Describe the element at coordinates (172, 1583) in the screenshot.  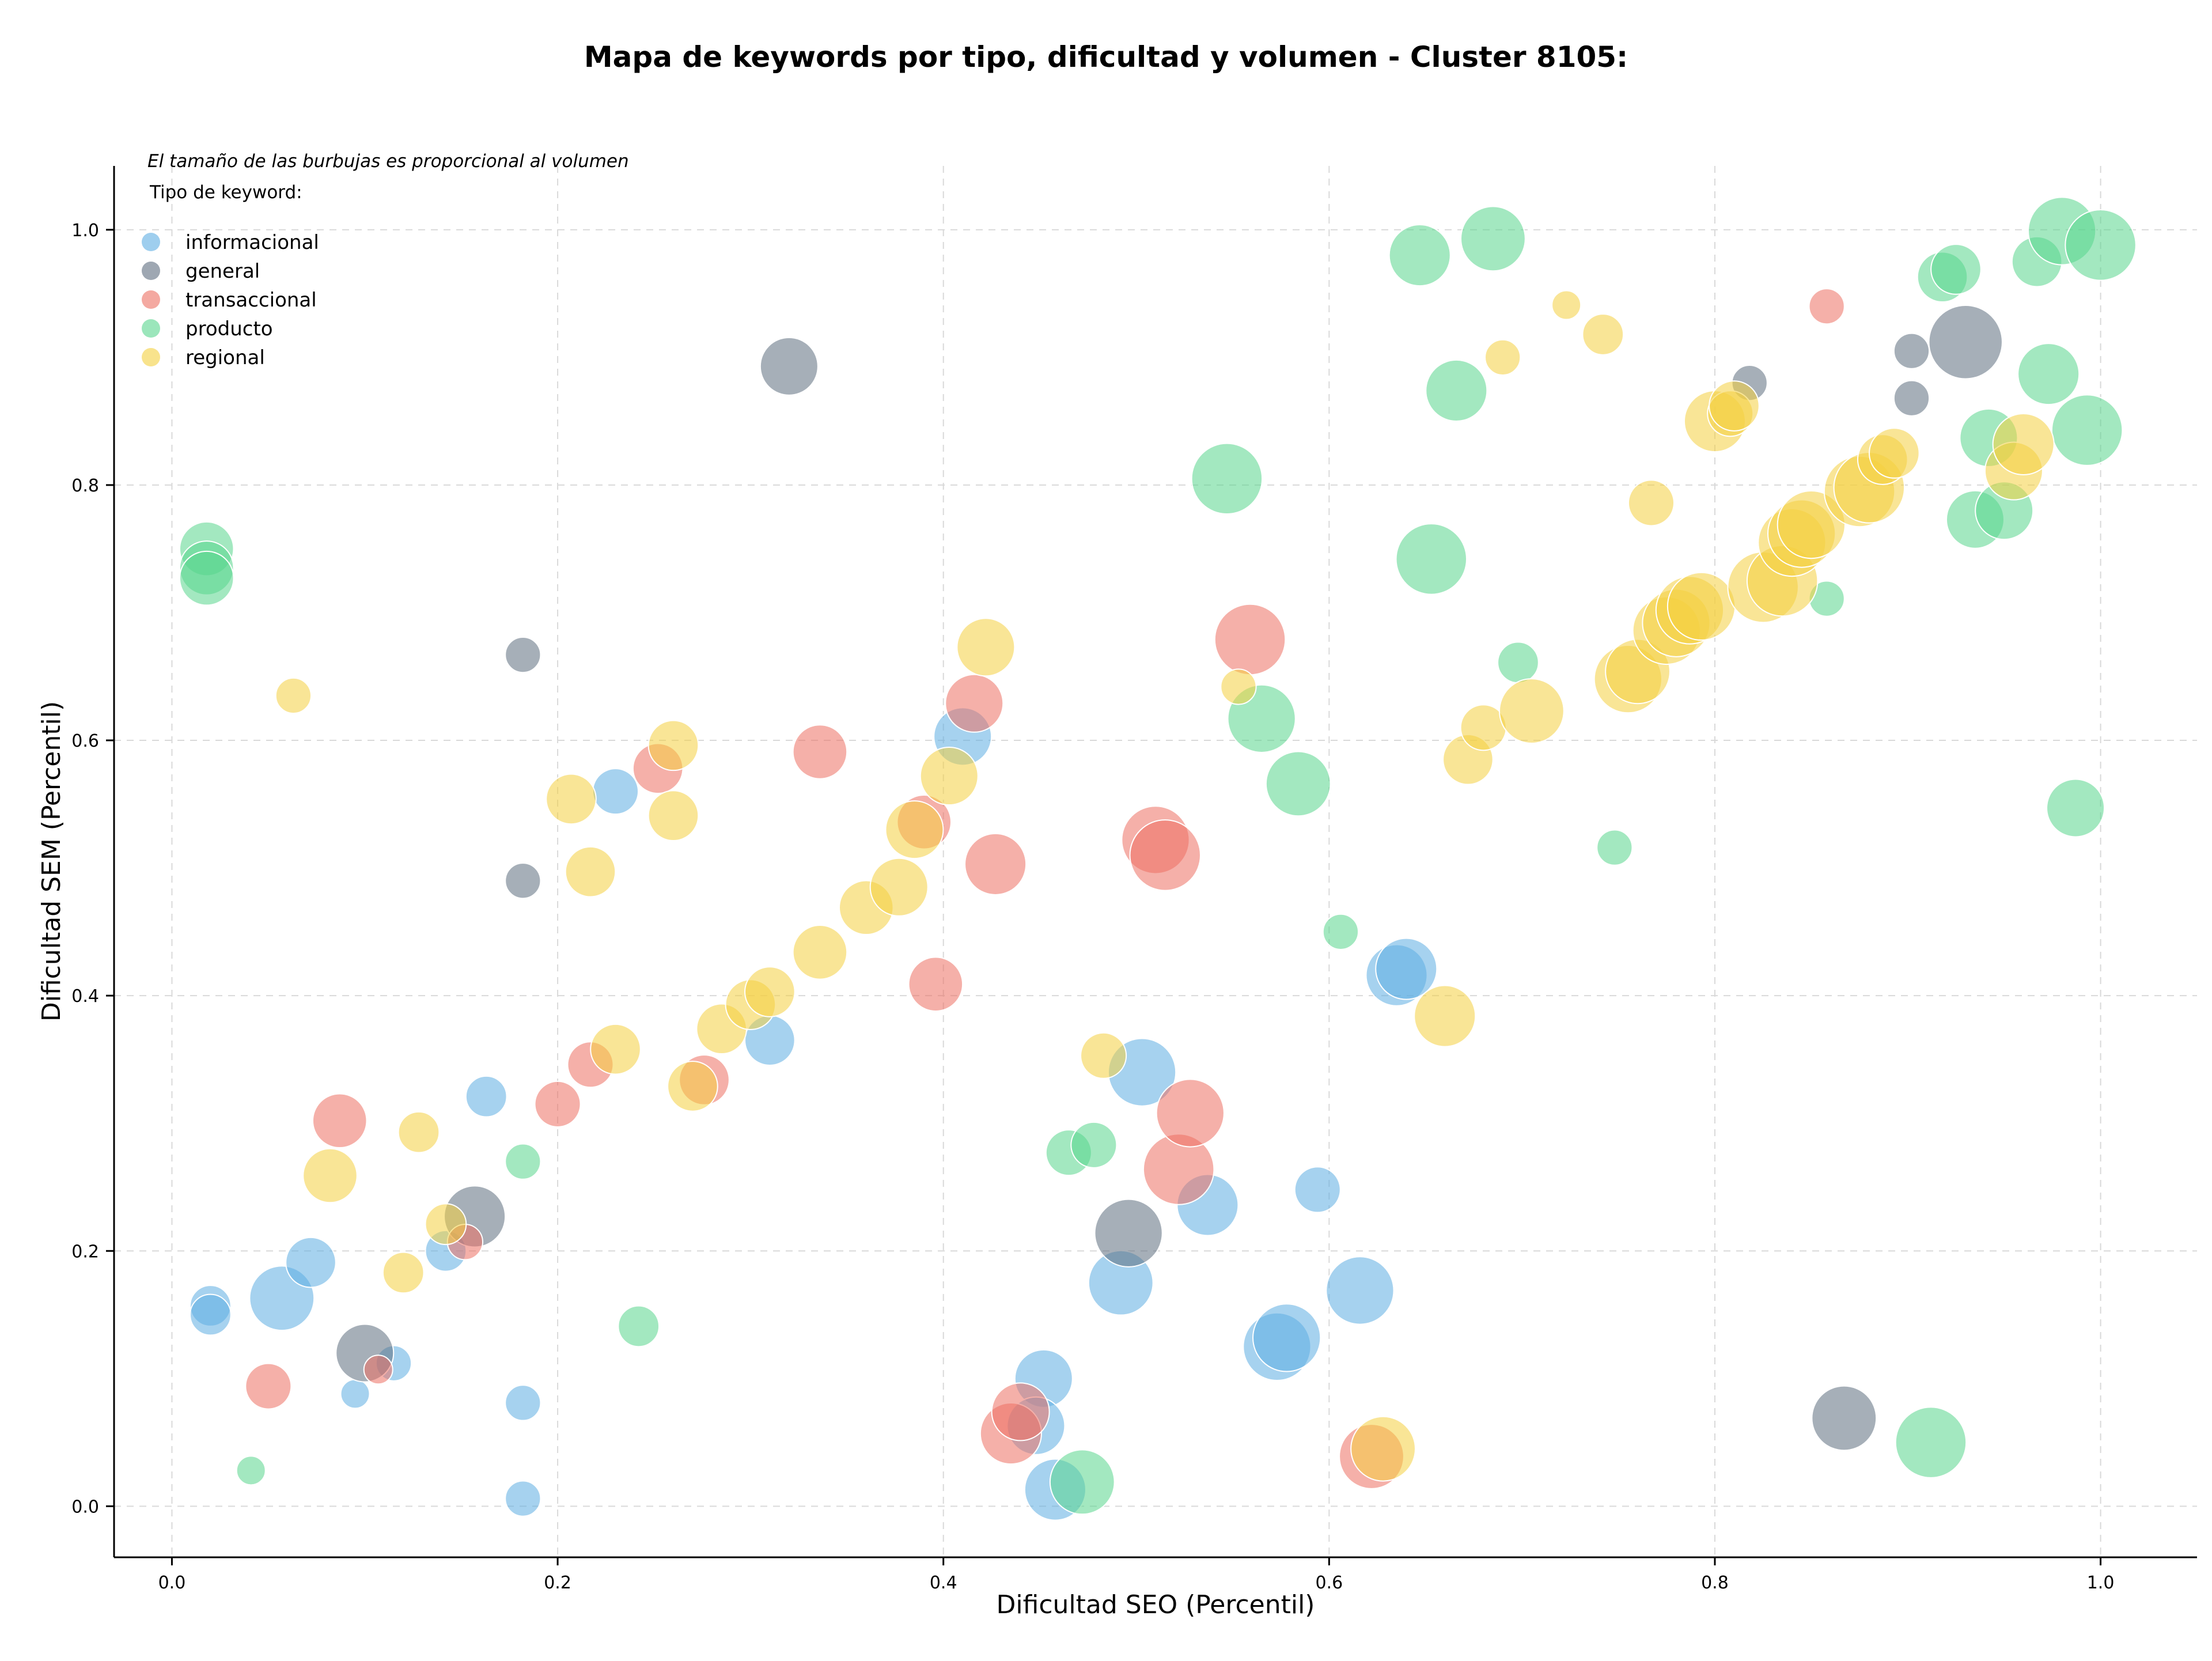
I see `x-tick-label: 0.0` at that location.